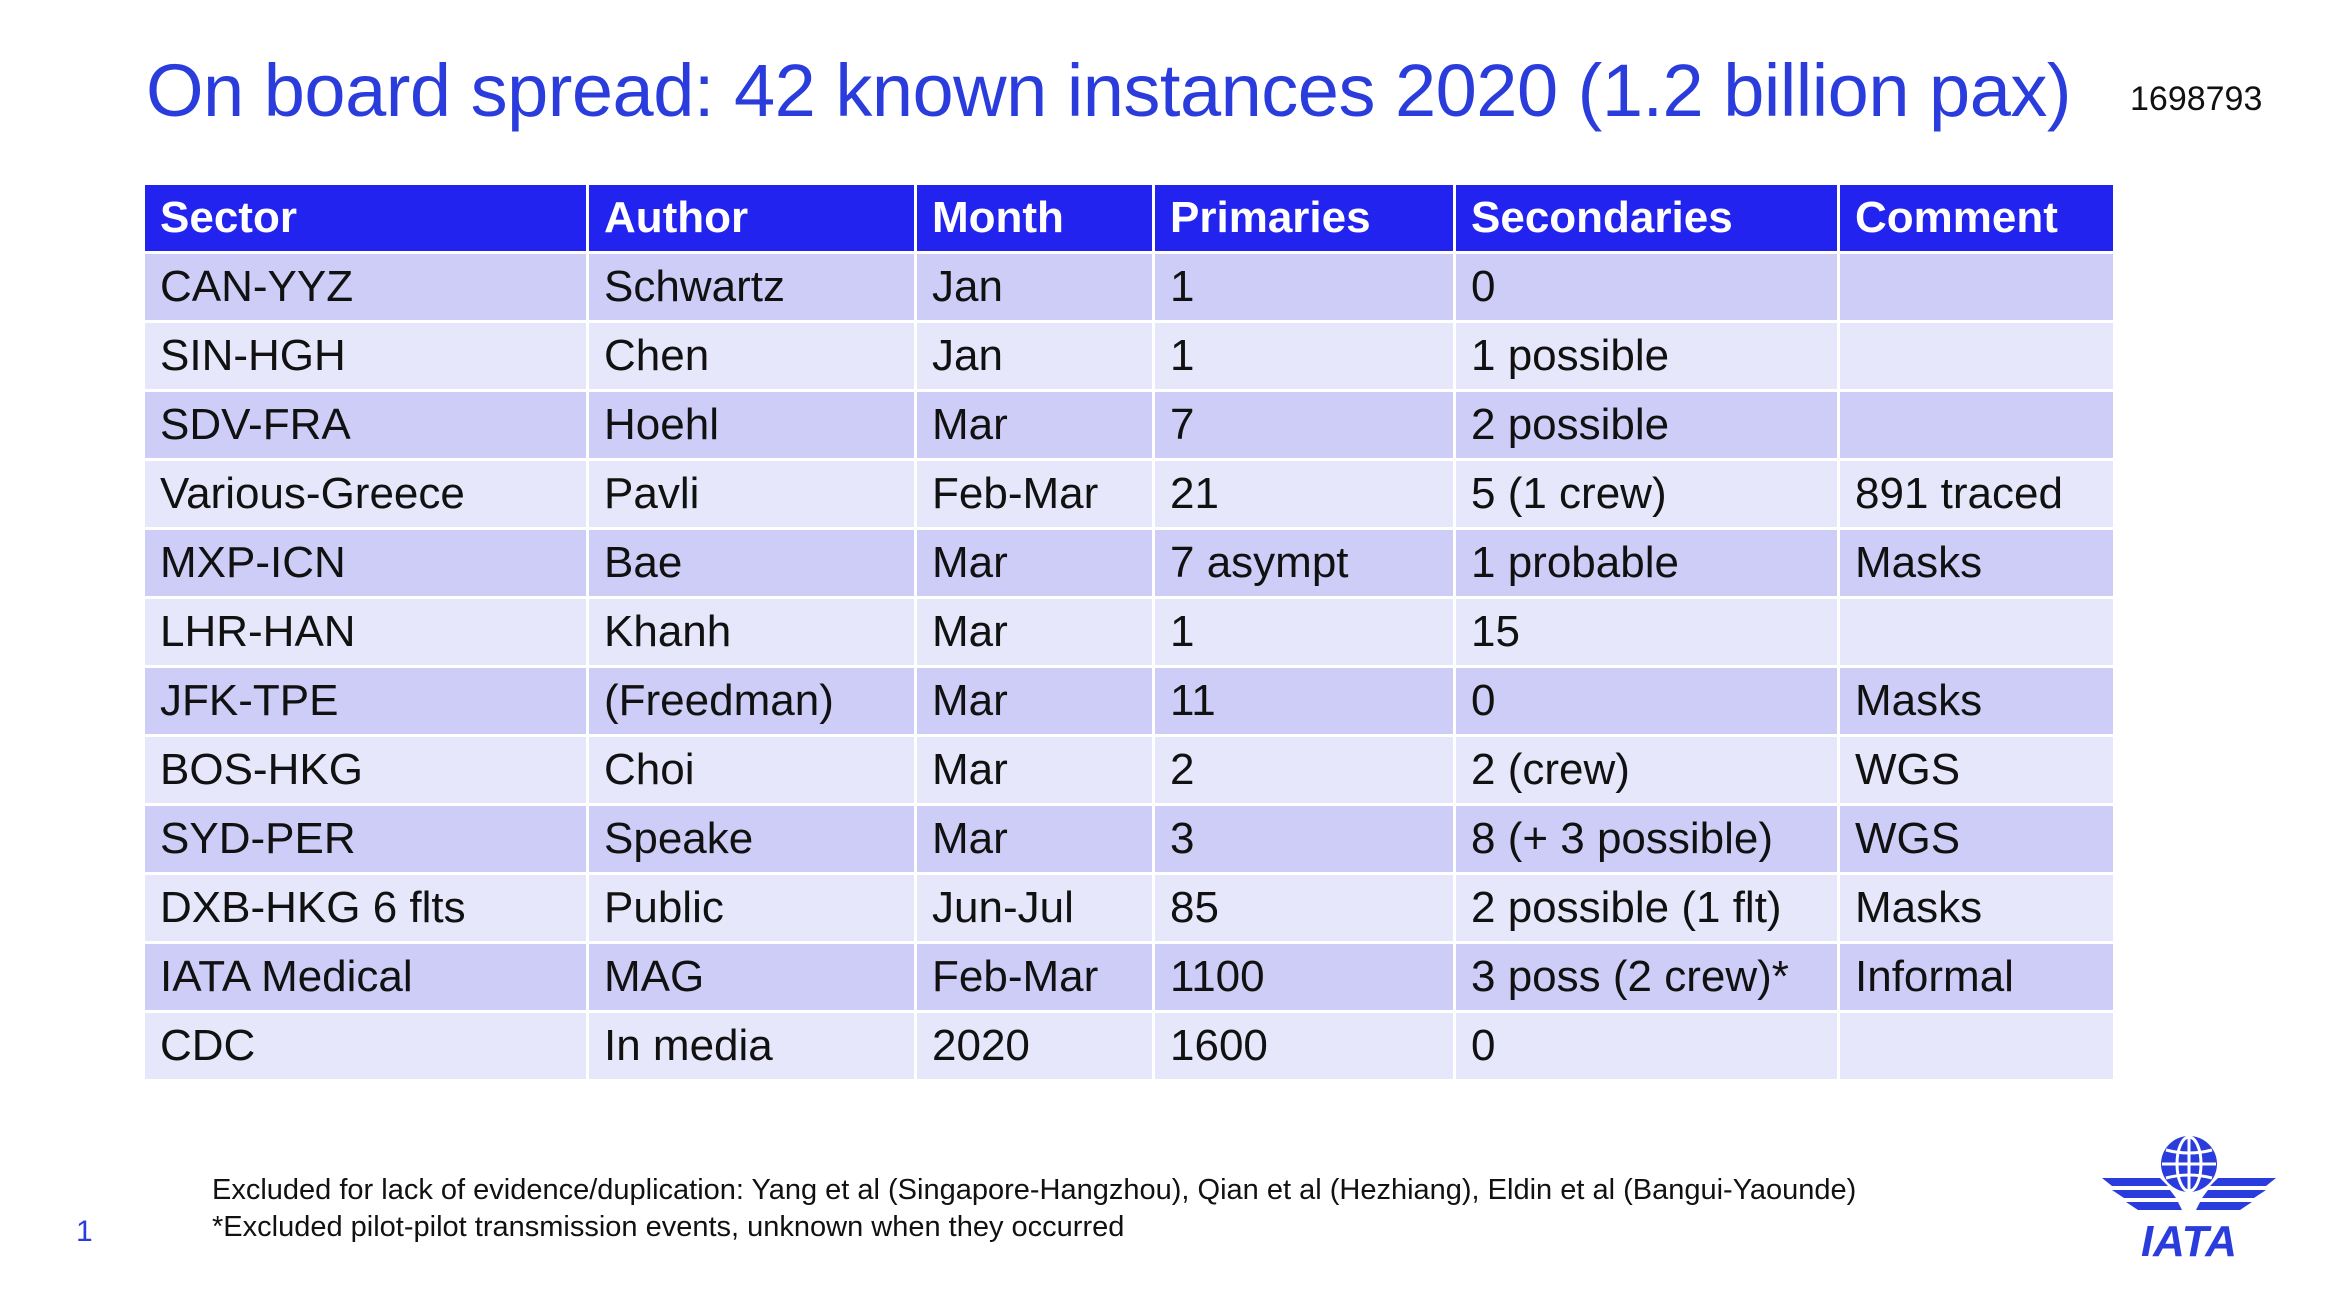 This screenshot has height=1315, width=2338. What do you see at coordinates (751, 425) in the screenshot?
I see `cell-author: Hoehl` at bounding box center [751, 425].